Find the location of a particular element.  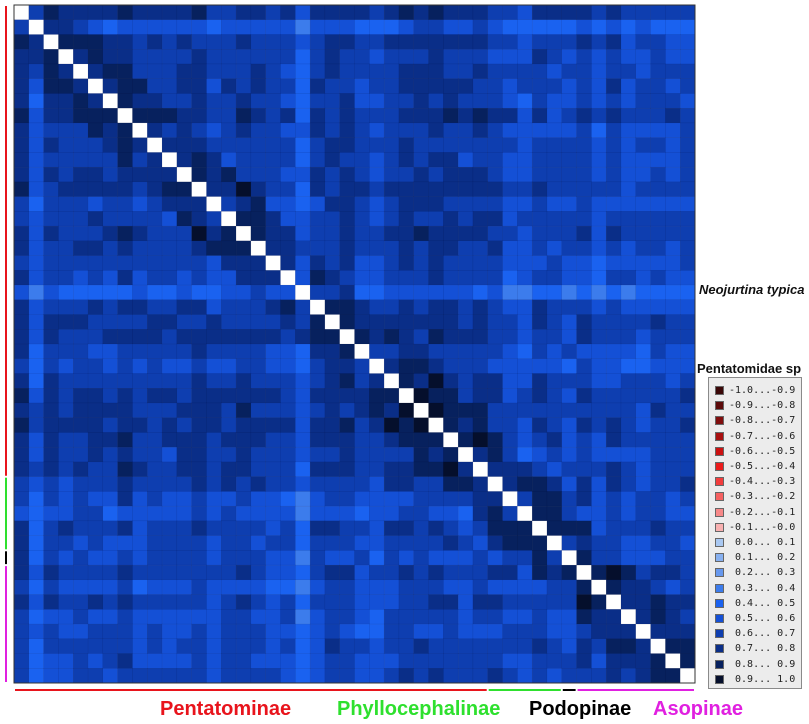

legend-swatch is located at coordinates (719, 421).